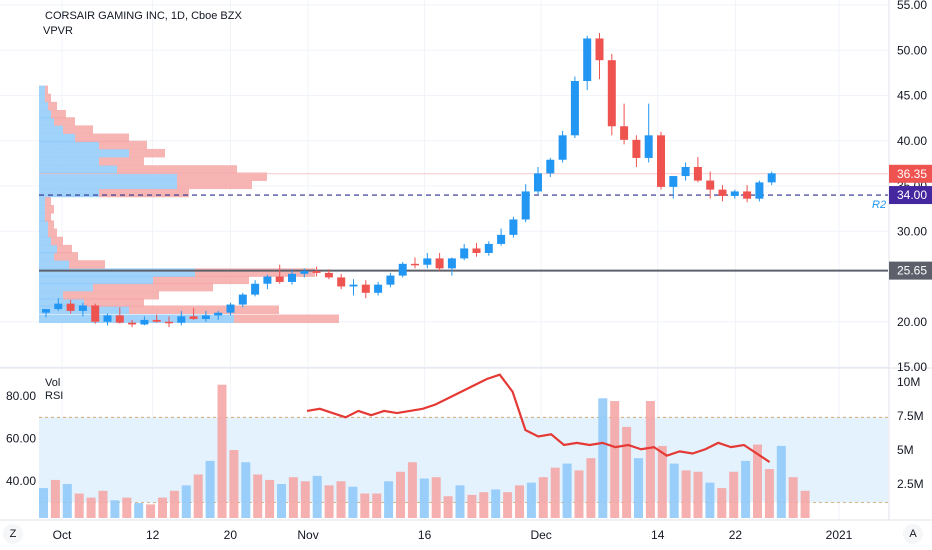 This screenshot has height=550, width=932. What do you see at coordinates (62, 535) in the screenshot?
I see `x-tick-label: Oct` at bounding box center [62, 535].